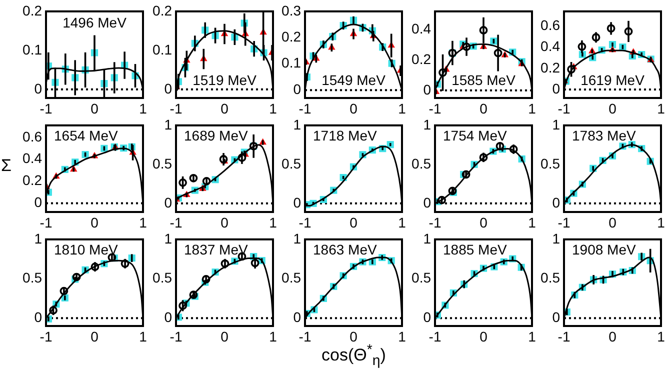  What do you see at coordinates (474, 135) in the screenshot?
I see `chart-title: 1754 MeV` at bounding box center [474, 135].